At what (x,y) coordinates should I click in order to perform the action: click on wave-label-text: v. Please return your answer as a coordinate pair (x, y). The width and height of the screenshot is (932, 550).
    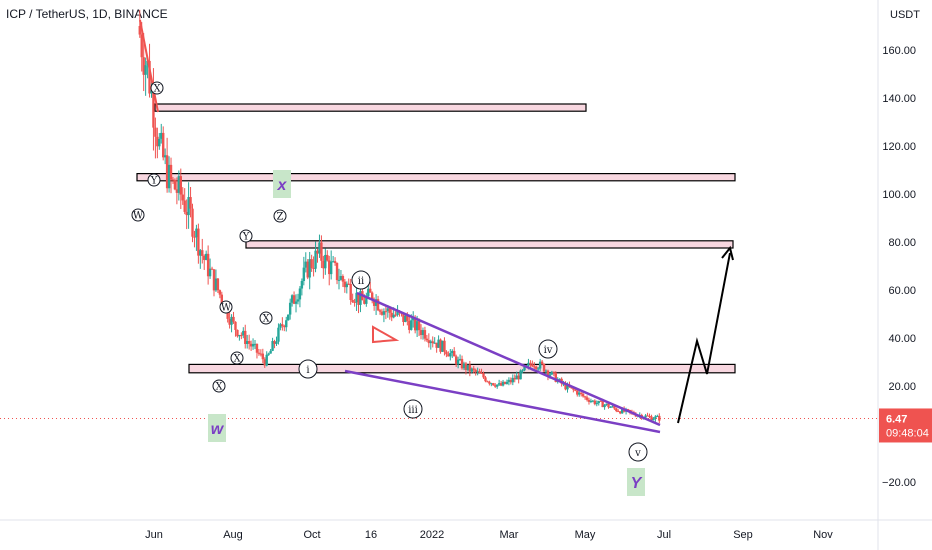
    Looking at the image, I should click on (637, 453).